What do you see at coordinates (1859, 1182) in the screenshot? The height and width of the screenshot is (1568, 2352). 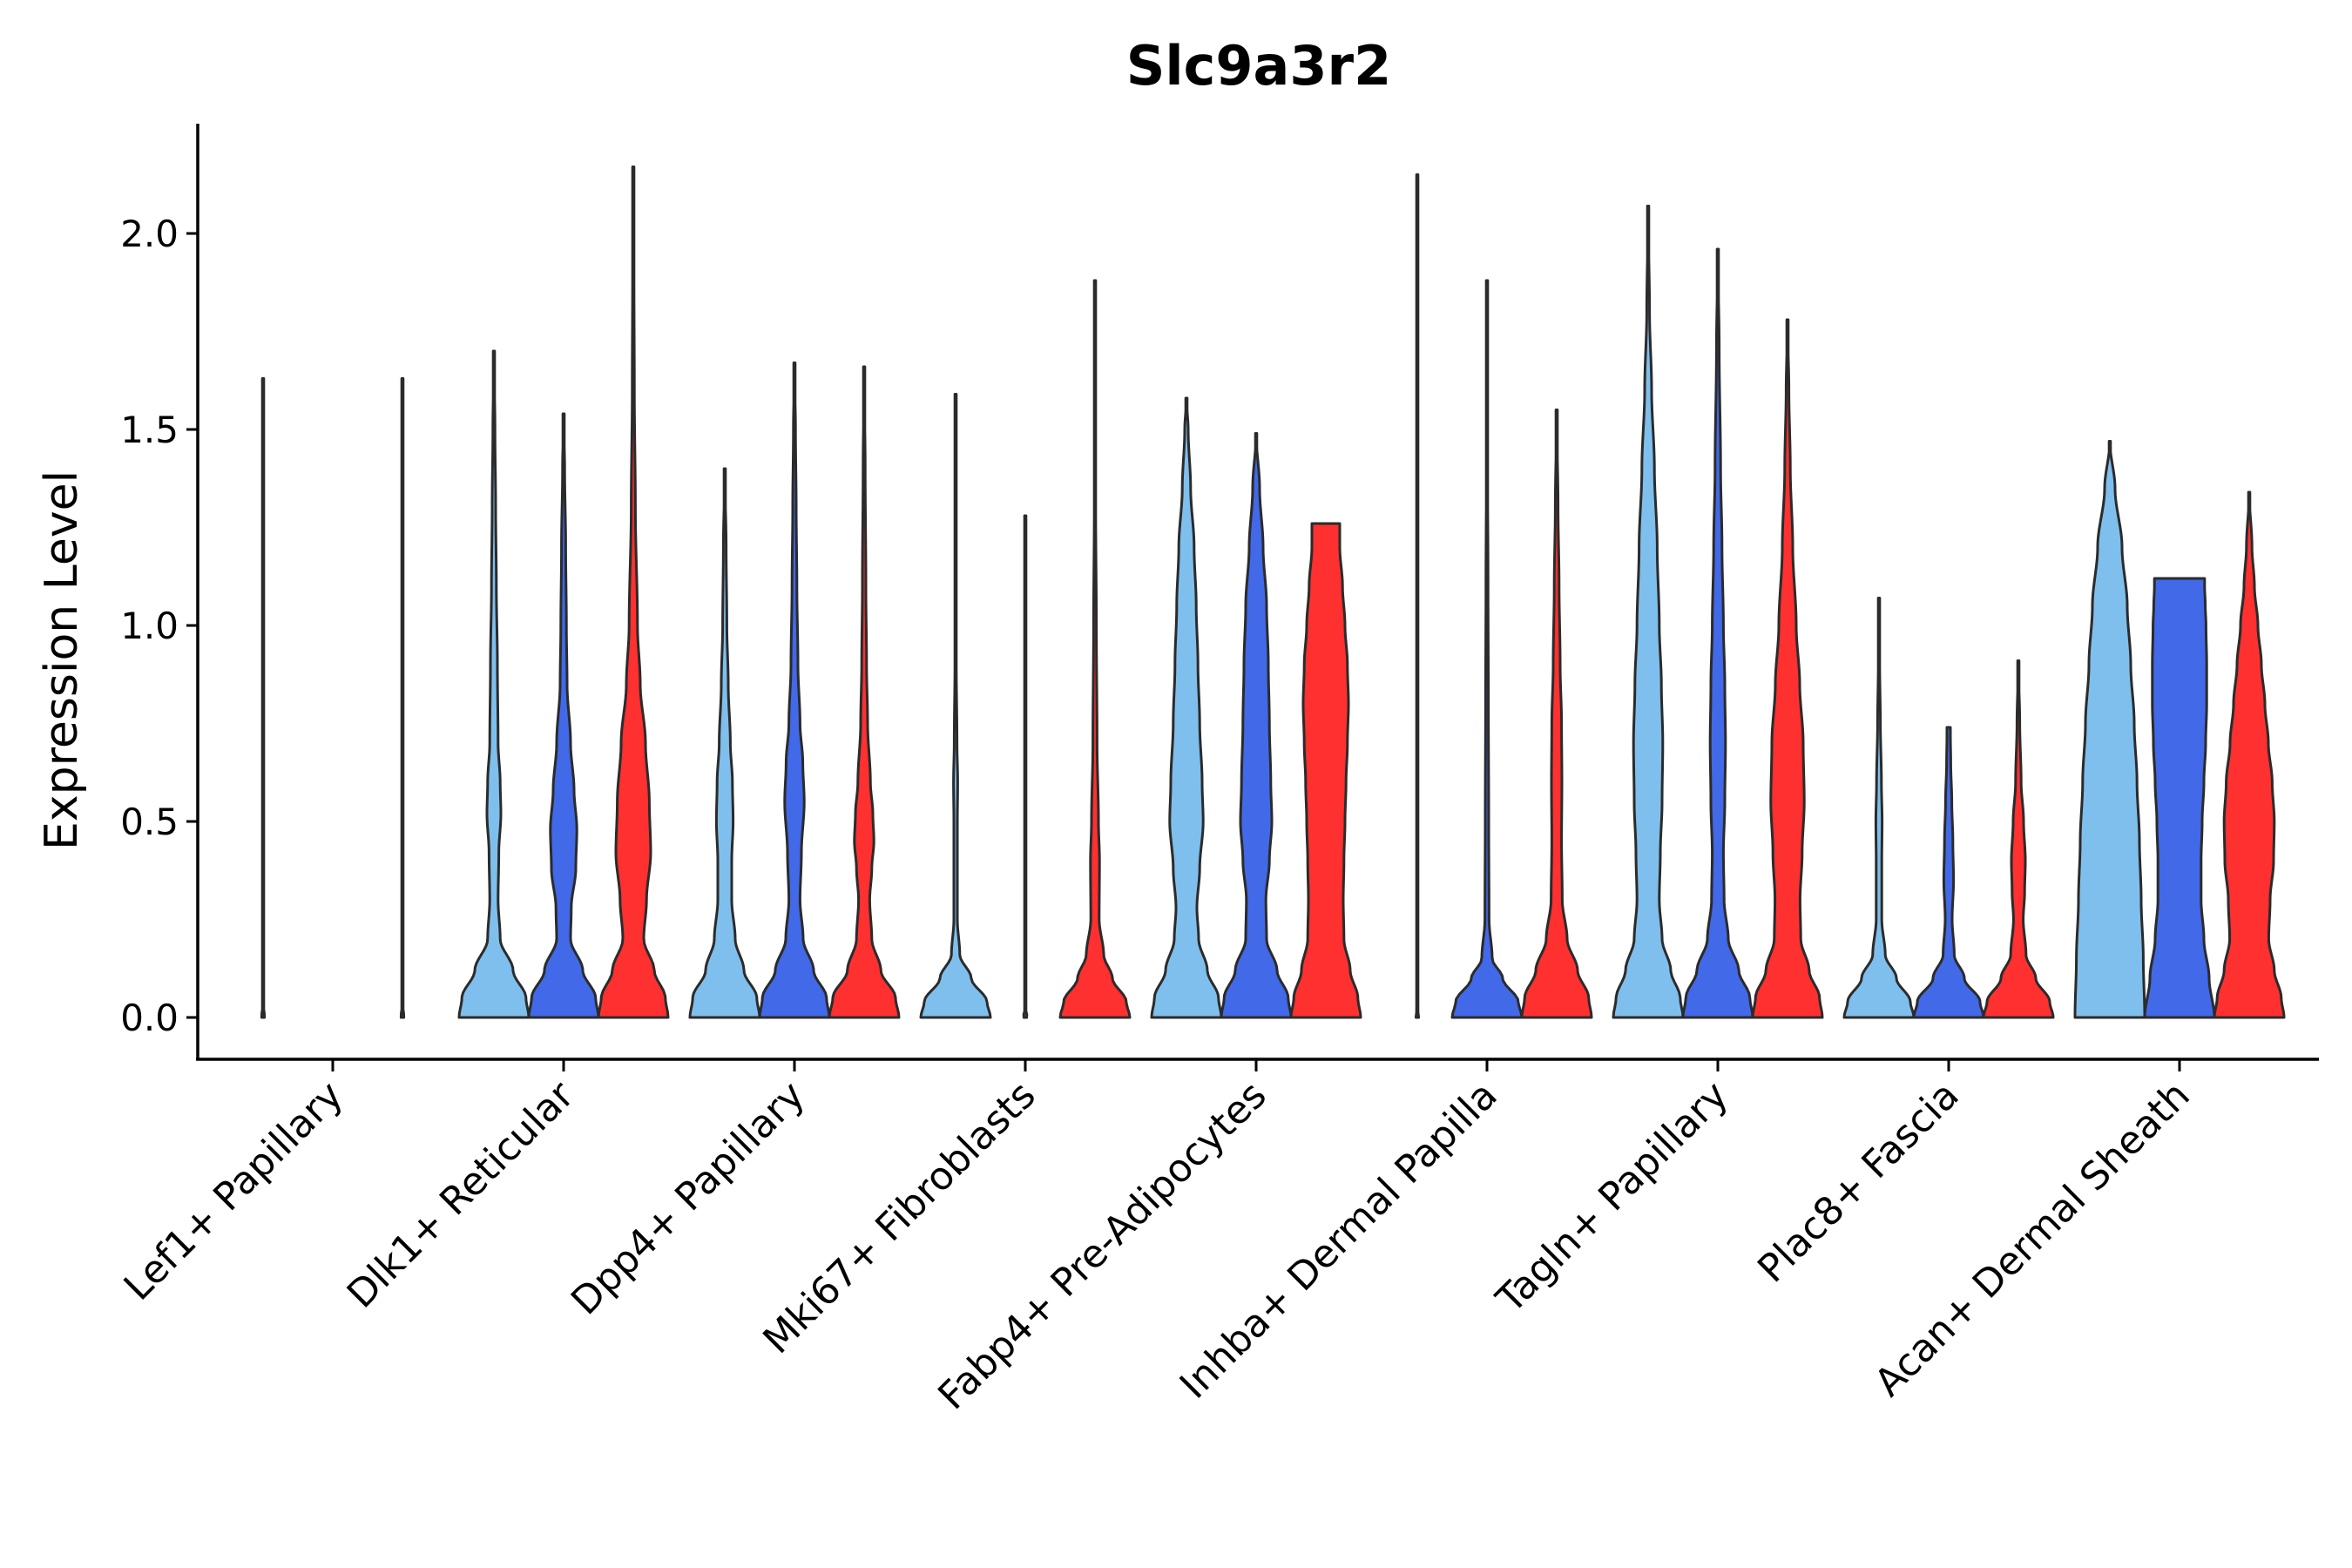 I see `x-tick-label: Plac8+ Fascia` at bounding box center [1859, 1182].